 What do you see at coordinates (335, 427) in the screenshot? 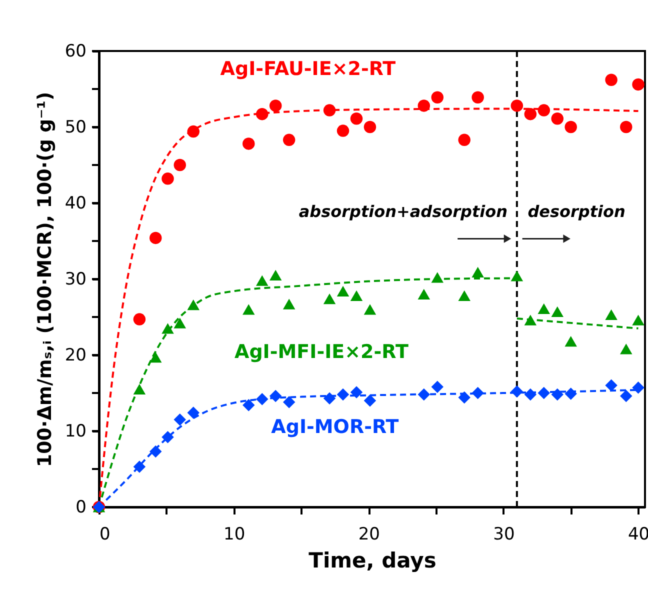
I see `series-label: AgI-MOR-RT` at bounding box center [335, 427].